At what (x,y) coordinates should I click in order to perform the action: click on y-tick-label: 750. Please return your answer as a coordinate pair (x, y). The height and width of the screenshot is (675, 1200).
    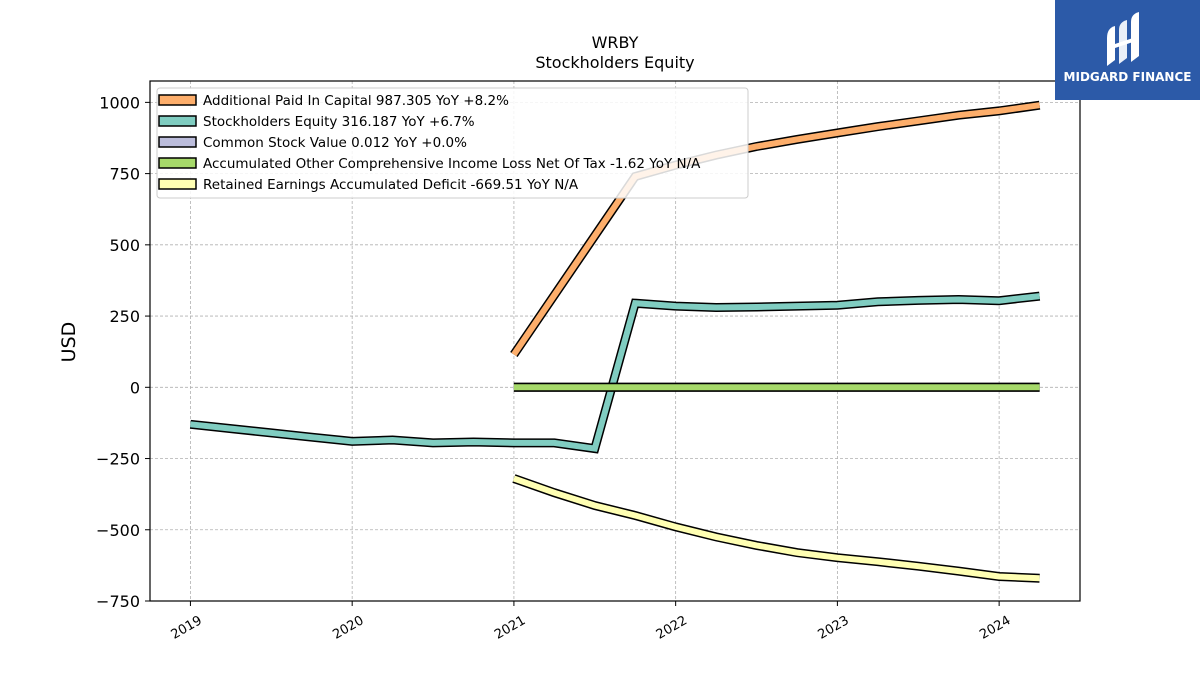
    Looking at the image, I should click on (124, 174).